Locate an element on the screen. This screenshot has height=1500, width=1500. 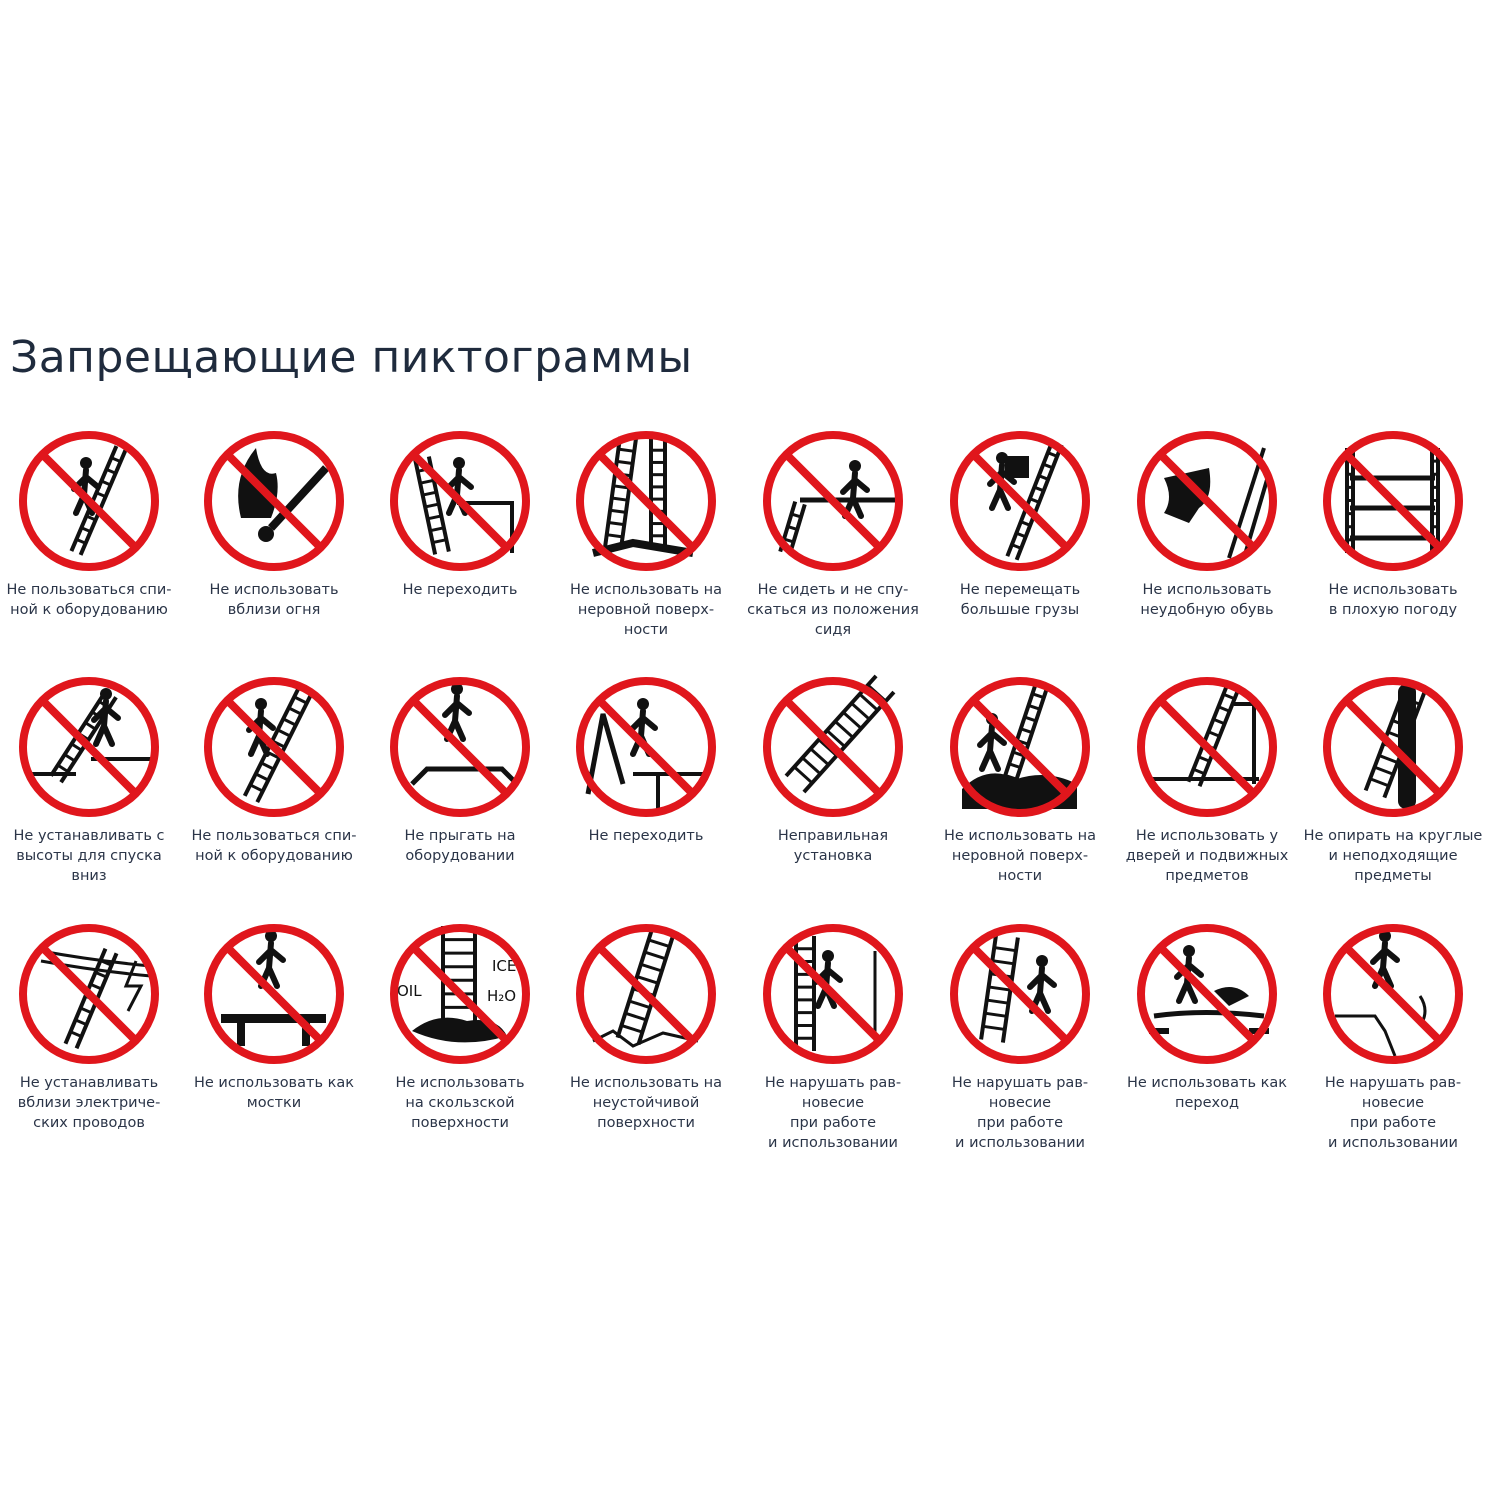
person-falling-icon is located at coordinates (1393, 994).